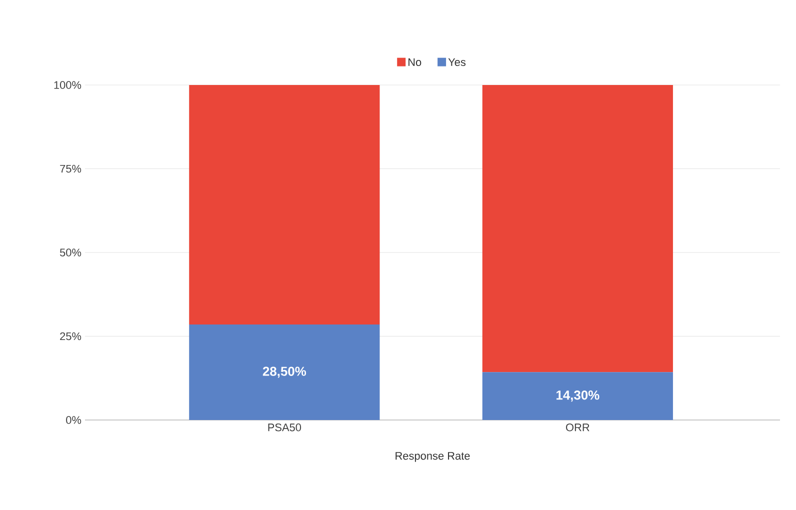 The width and height of the screenshot is (796, 510). What do you see at coordinates (415, 62) in the screenshot?
I see `legend-label: No` at bounding box center [415, 62].